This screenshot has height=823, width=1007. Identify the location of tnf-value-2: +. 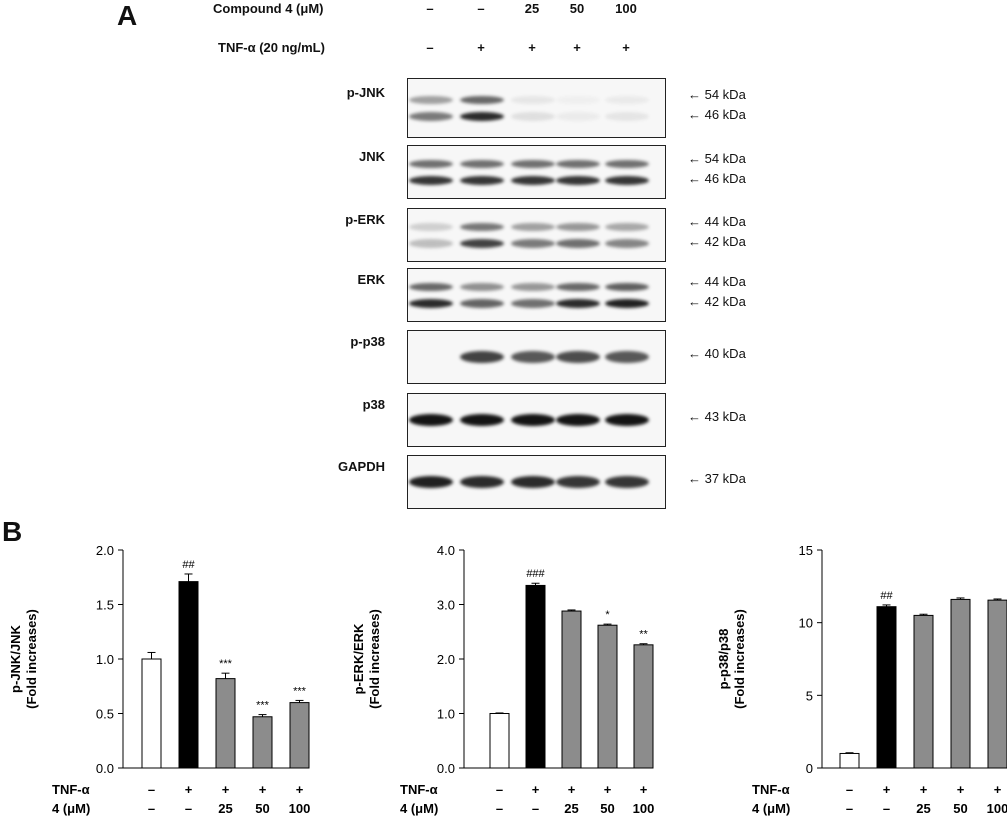
(481, 47).